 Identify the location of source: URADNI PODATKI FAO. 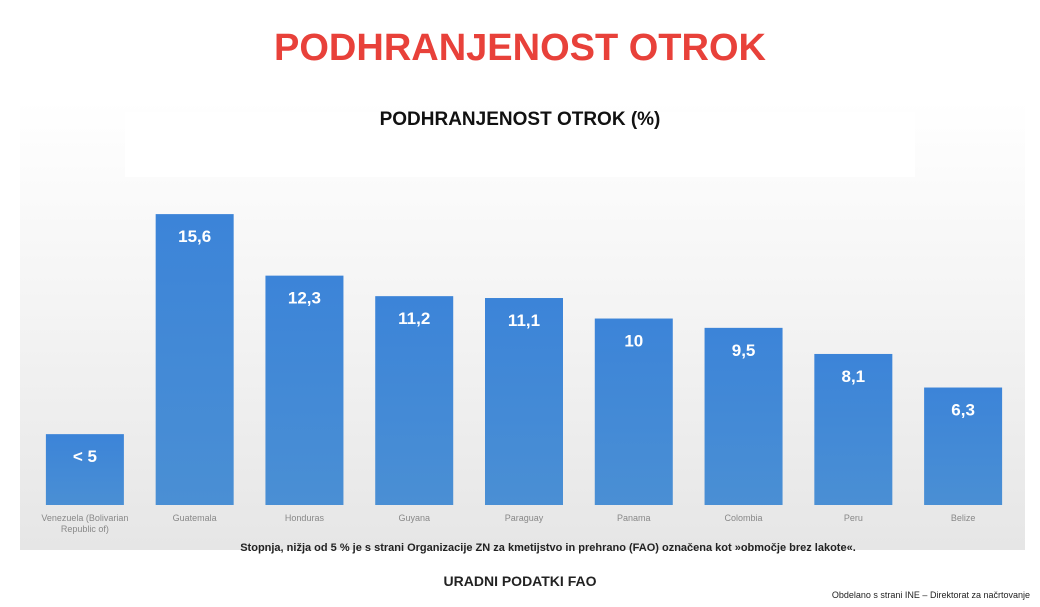
(520, 581).